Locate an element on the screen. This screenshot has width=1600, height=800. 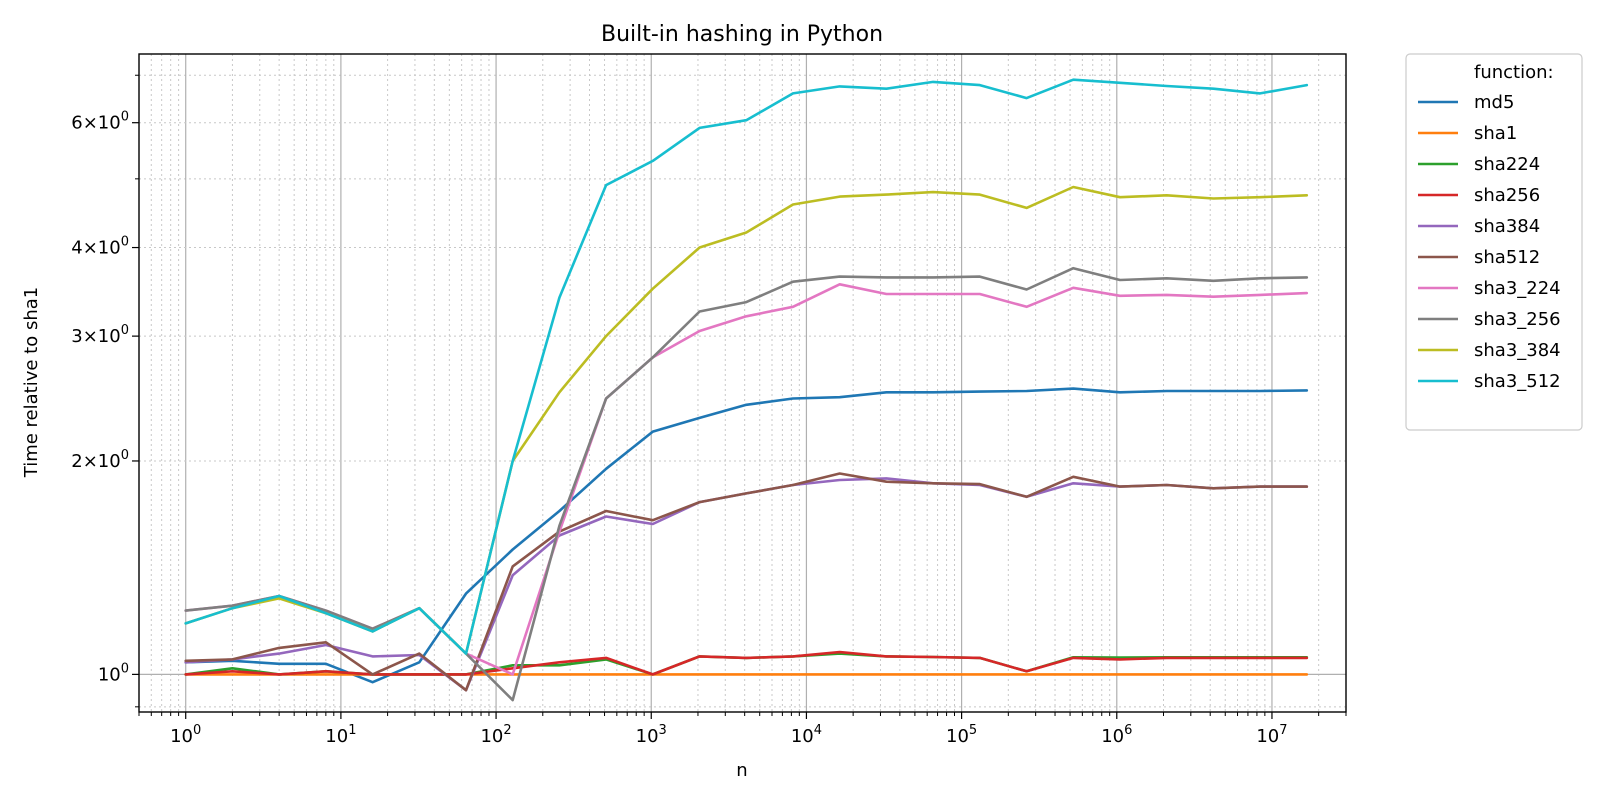
legend-label-sha224: sha224 is located at coordinates (1507, 164).